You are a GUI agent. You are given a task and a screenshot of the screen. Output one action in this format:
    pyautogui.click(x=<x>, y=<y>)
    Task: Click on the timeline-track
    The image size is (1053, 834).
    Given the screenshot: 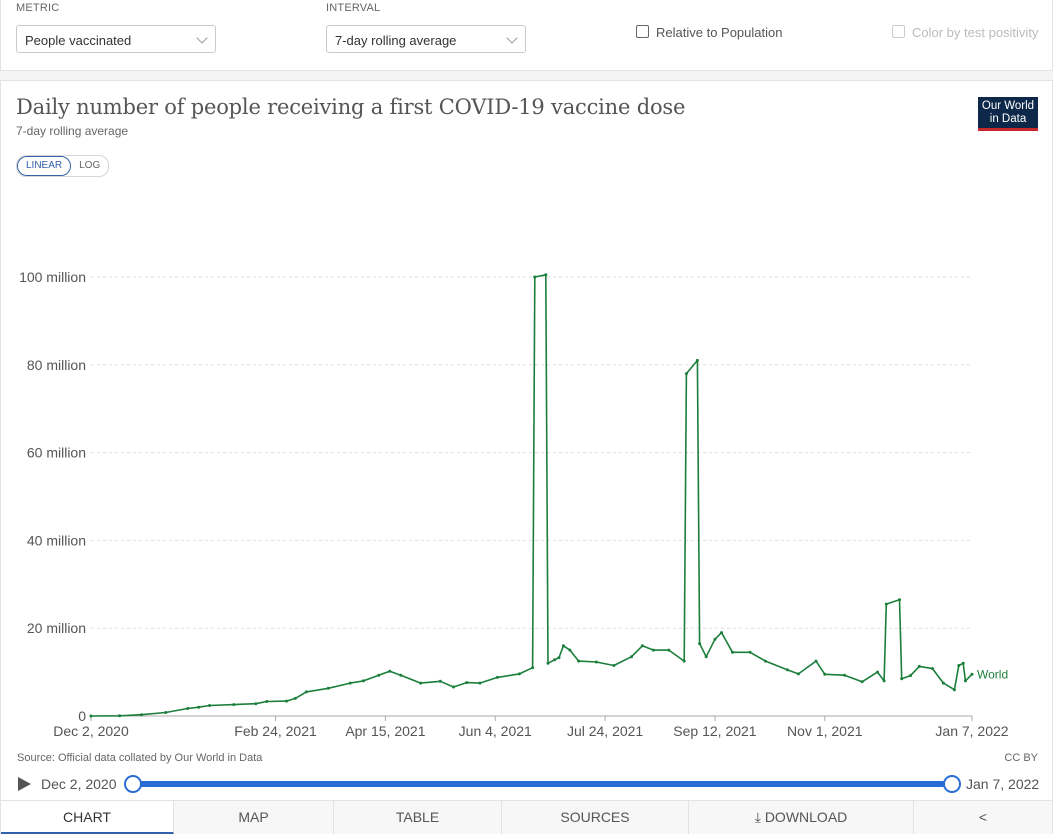 What is the action you would take?
    pyautogui.click(x=541, y=784)
    